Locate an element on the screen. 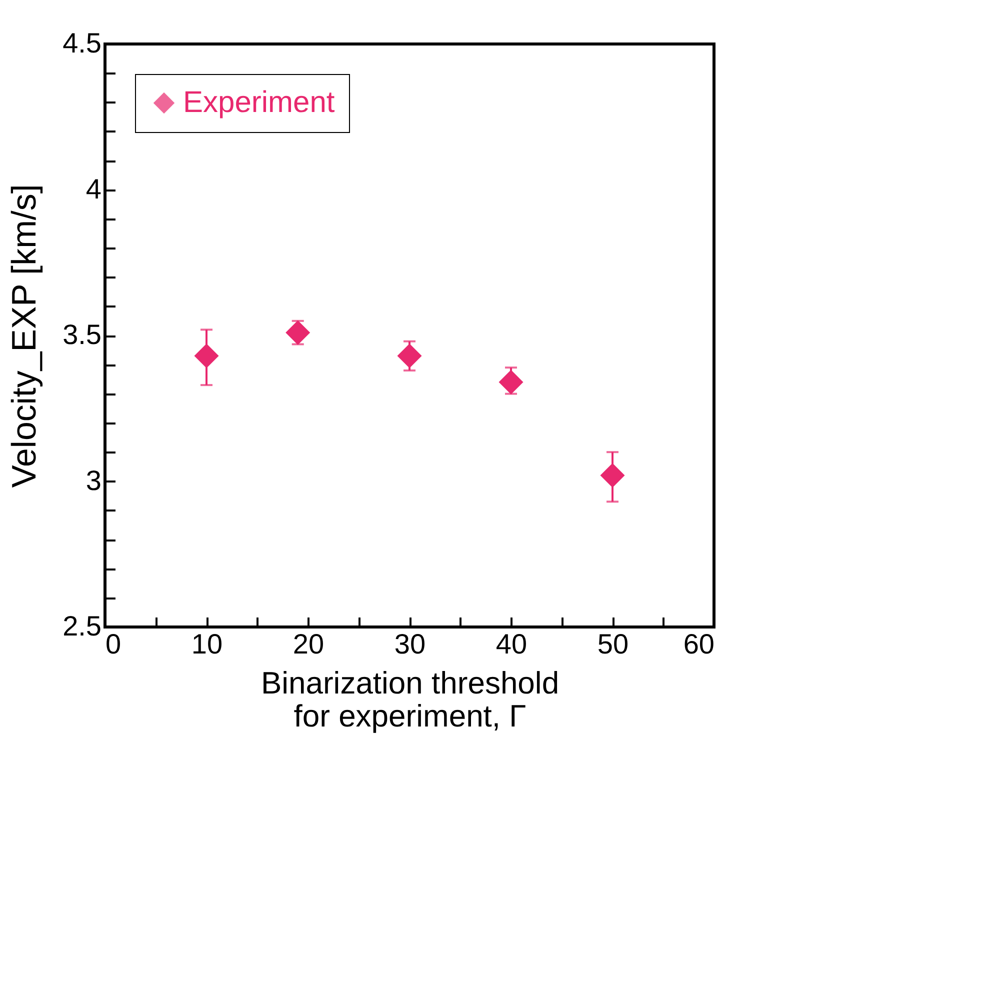 This screenshot has height=982, width=981. x-tick-label: 20 is located at coordinates (308, 644).